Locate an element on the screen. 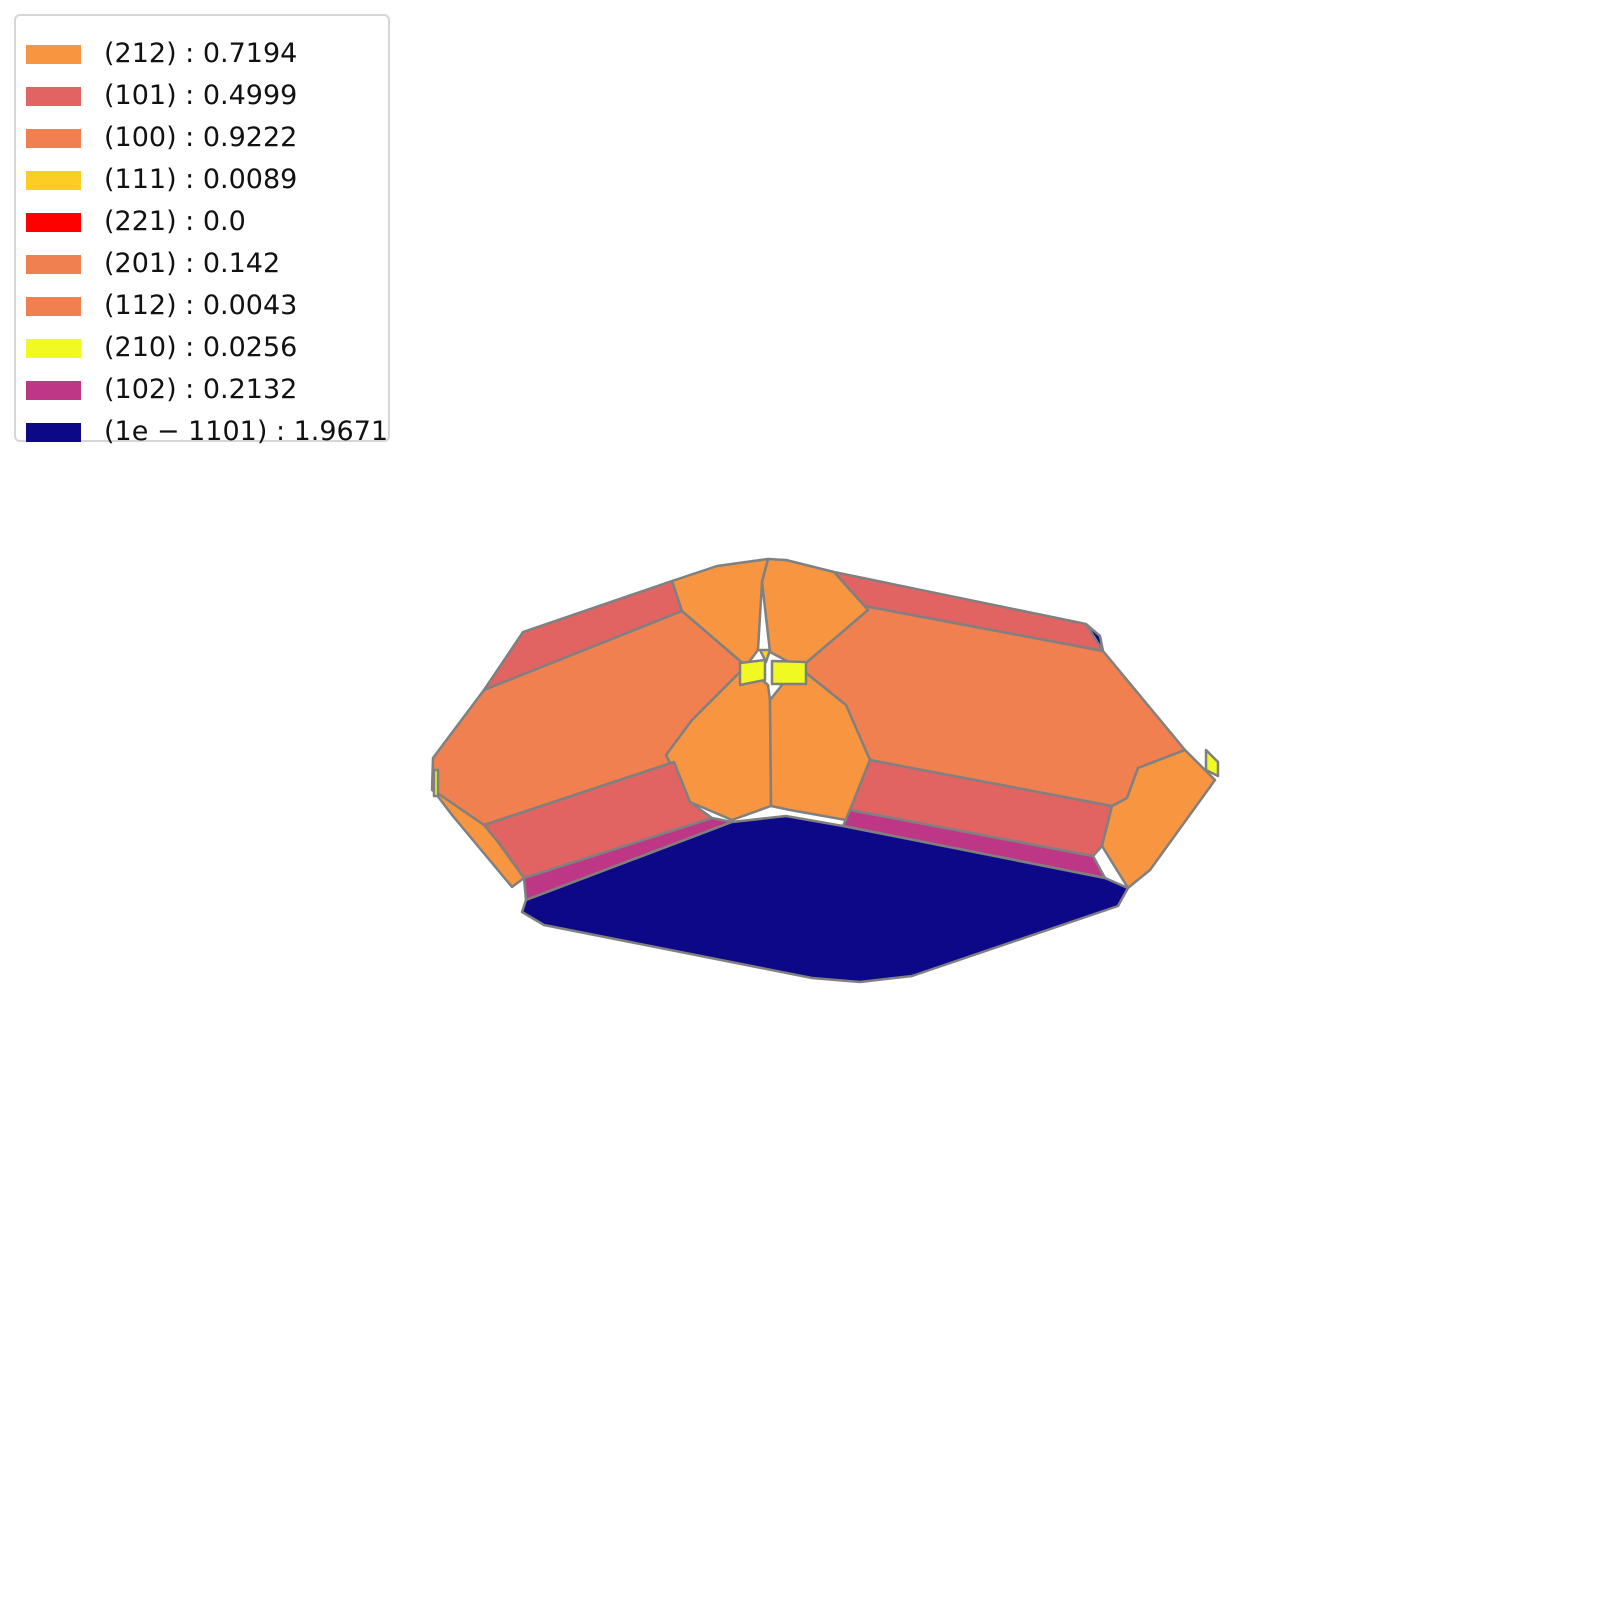 The image size is (1600, 1600). legend-entry-112: (112) : 0.0043 is located at coordinates (202, 306).